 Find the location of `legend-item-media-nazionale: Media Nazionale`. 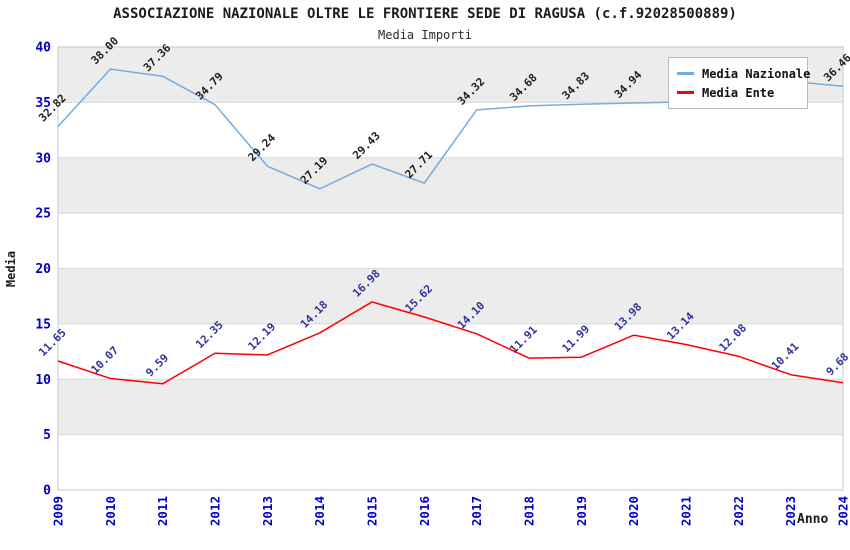

legend-item-media-nazionale: Media Nazionale is located at coordinates (743, 73).